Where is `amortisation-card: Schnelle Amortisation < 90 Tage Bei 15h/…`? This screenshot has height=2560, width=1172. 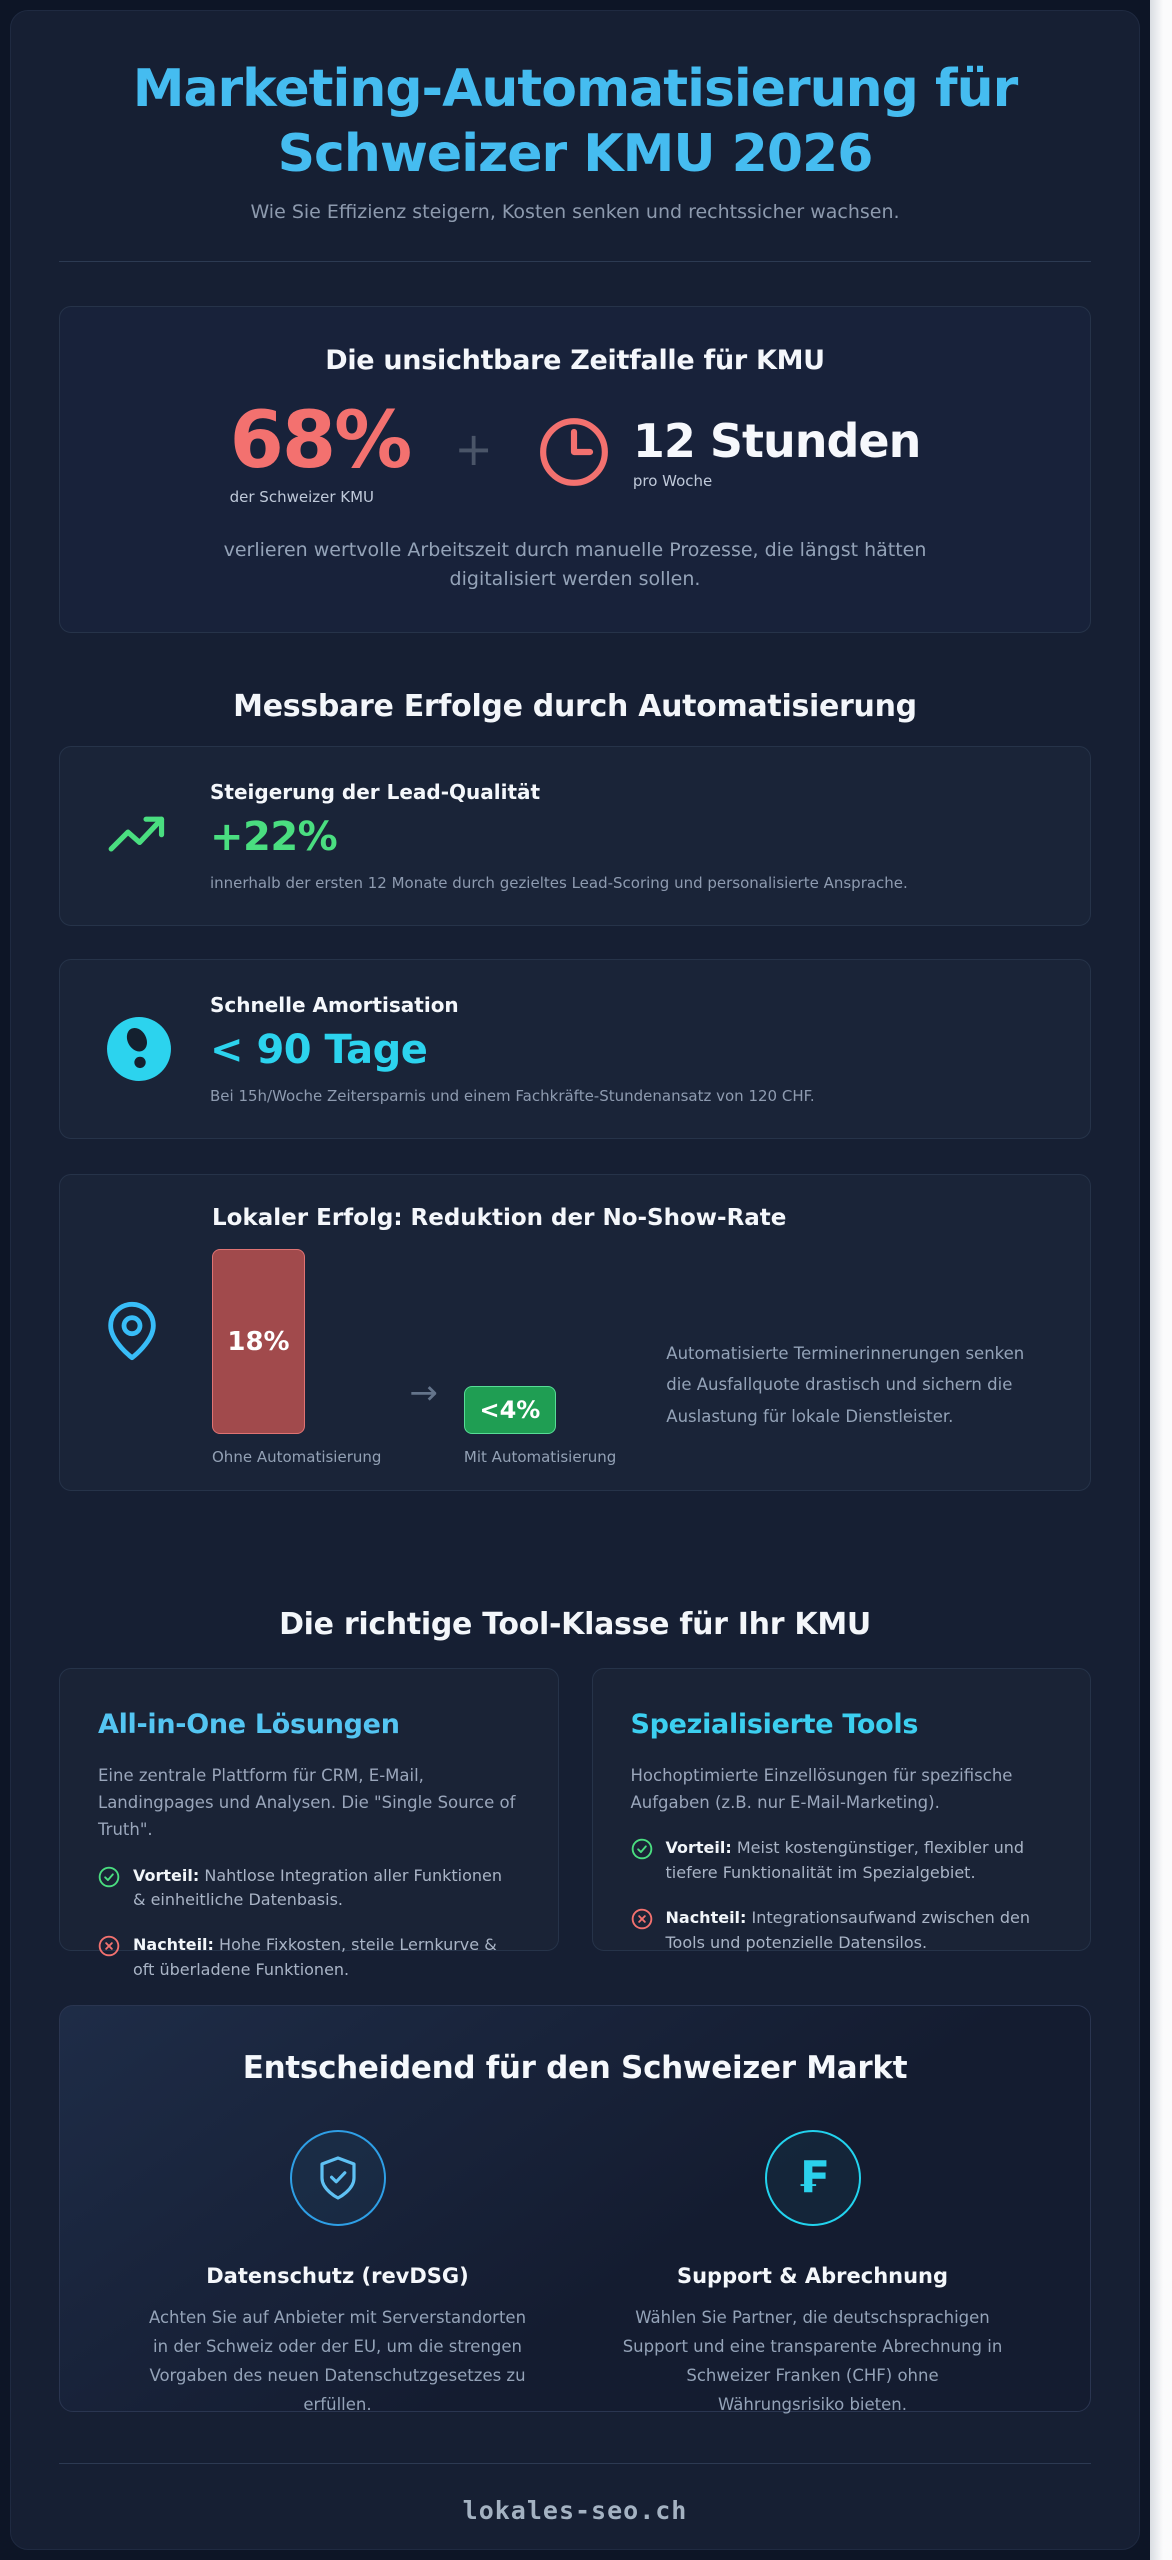 amortisation-card: Schnelle Amortisation < 90 Tage Bei 15h/… is located at coordinates (575, 1049).